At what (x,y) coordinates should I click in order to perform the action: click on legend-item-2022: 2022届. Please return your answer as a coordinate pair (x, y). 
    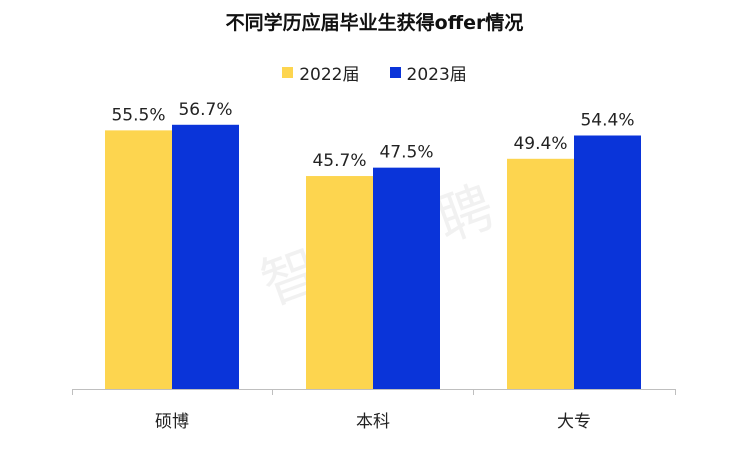
    Looking at the image, I should click on (321, 72).